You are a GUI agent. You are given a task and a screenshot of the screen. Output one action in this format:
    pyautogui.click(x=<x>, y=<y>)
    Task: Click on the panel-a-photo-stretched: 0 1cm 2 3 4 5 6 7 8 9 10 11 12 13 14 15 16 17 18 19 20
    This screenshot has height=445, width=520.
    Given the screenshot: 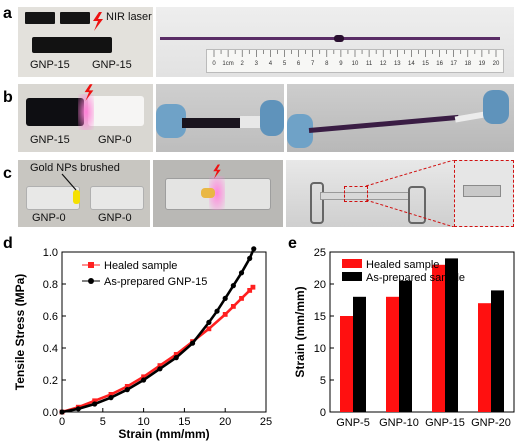 What is the action you would take?
    pyautogui.click(x=335, y=42)
    